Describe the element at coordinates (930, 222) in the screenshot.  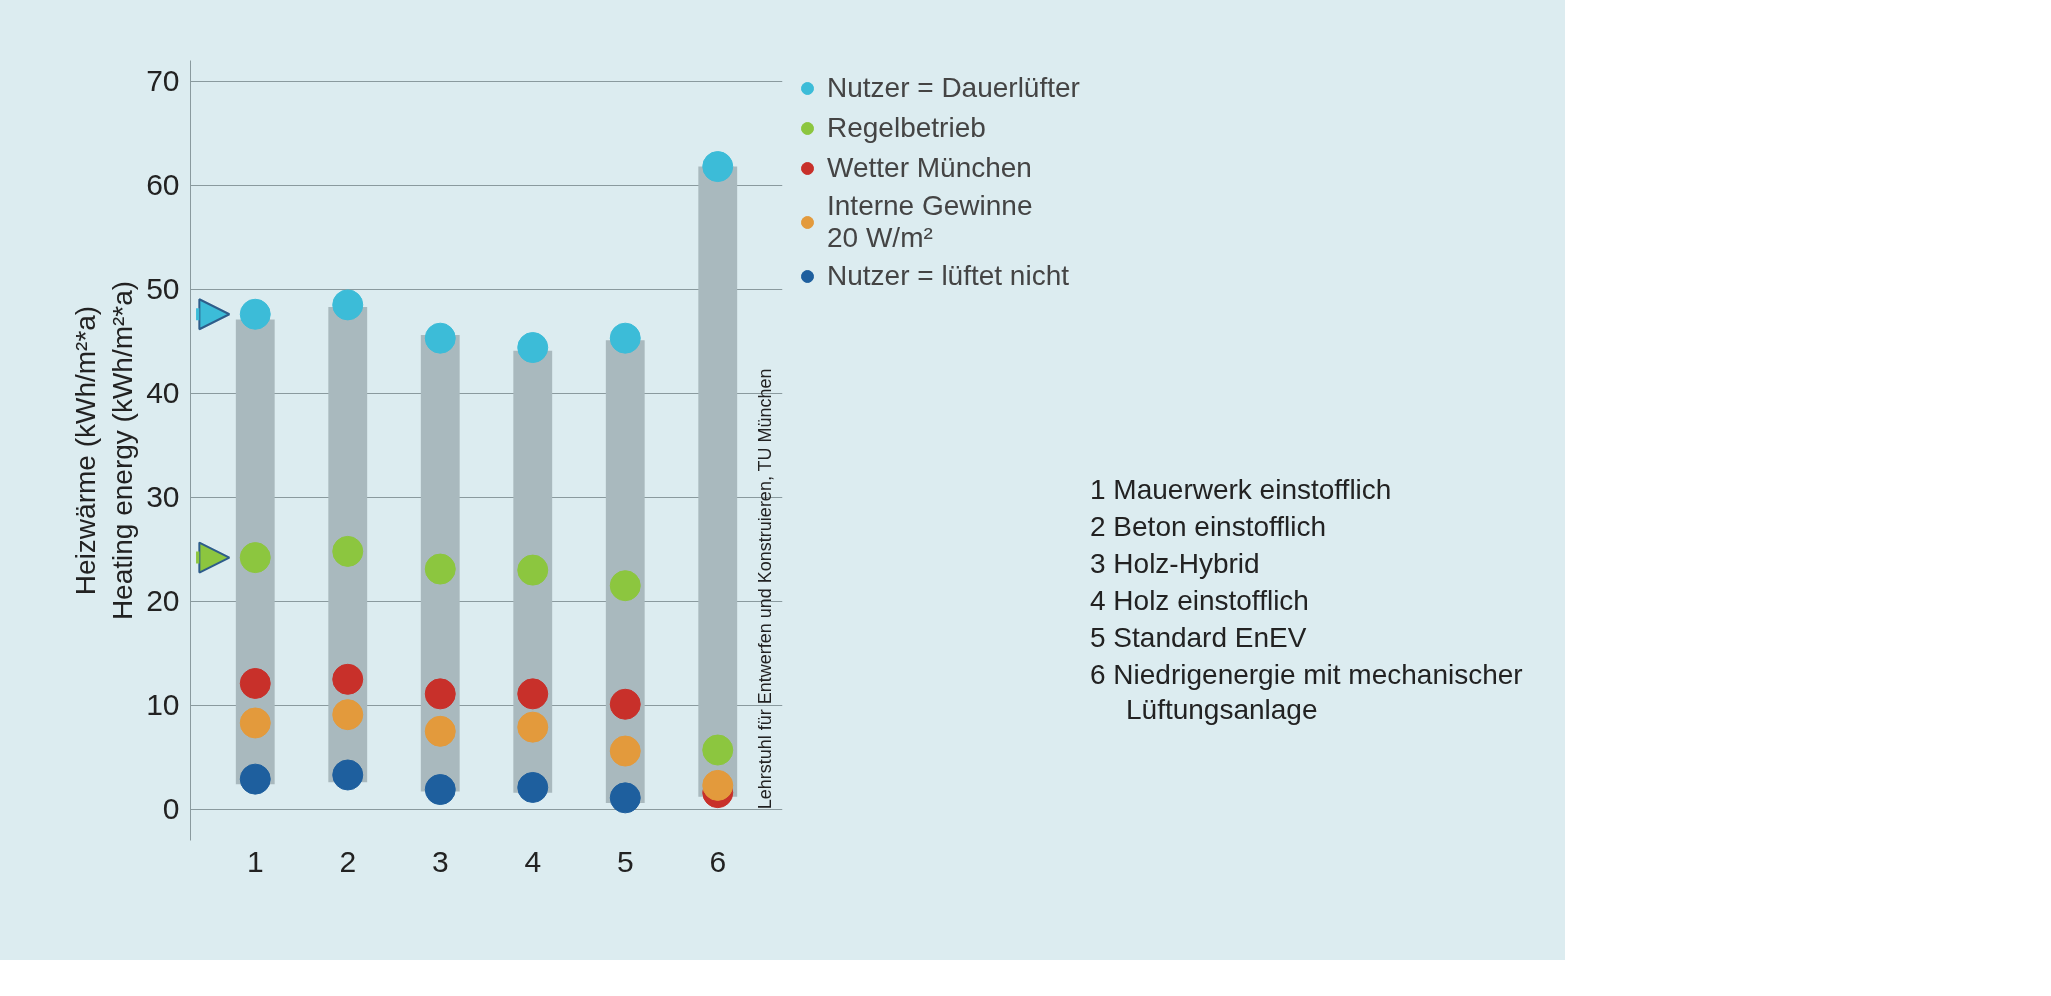
I see `legend-label: Interne Gewinne 20 W/m²` at that location.